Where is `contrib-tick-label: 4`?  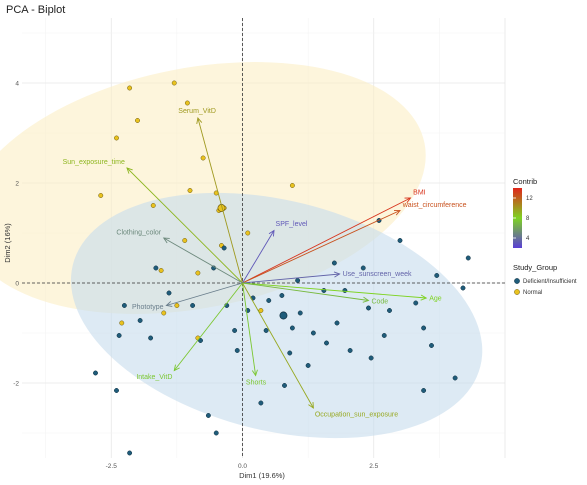
contrib-tick-label: 4 is located at coordinates (528, 239).